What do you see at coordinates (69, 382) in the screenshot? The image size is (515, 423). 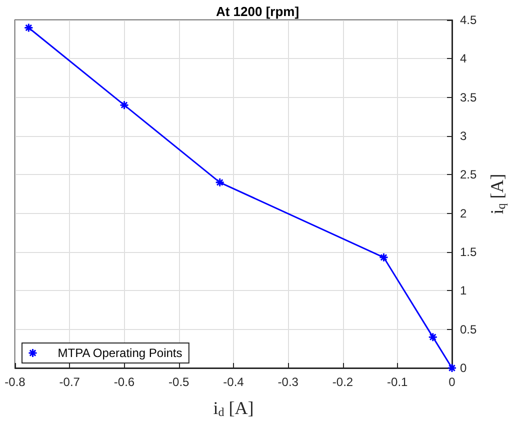 I see `x-tick-label: -0.7` at bounding box center [69, 382].